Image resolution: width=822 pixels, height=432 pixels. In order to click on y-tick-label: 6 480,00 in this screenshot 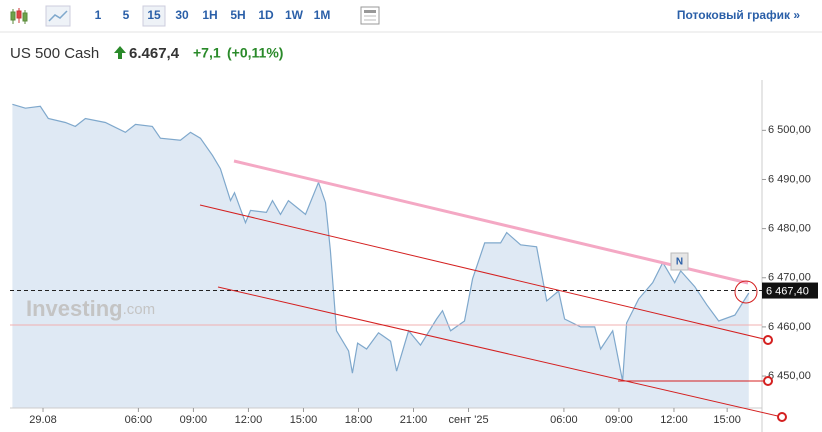, I will do `click(789, 229)`.